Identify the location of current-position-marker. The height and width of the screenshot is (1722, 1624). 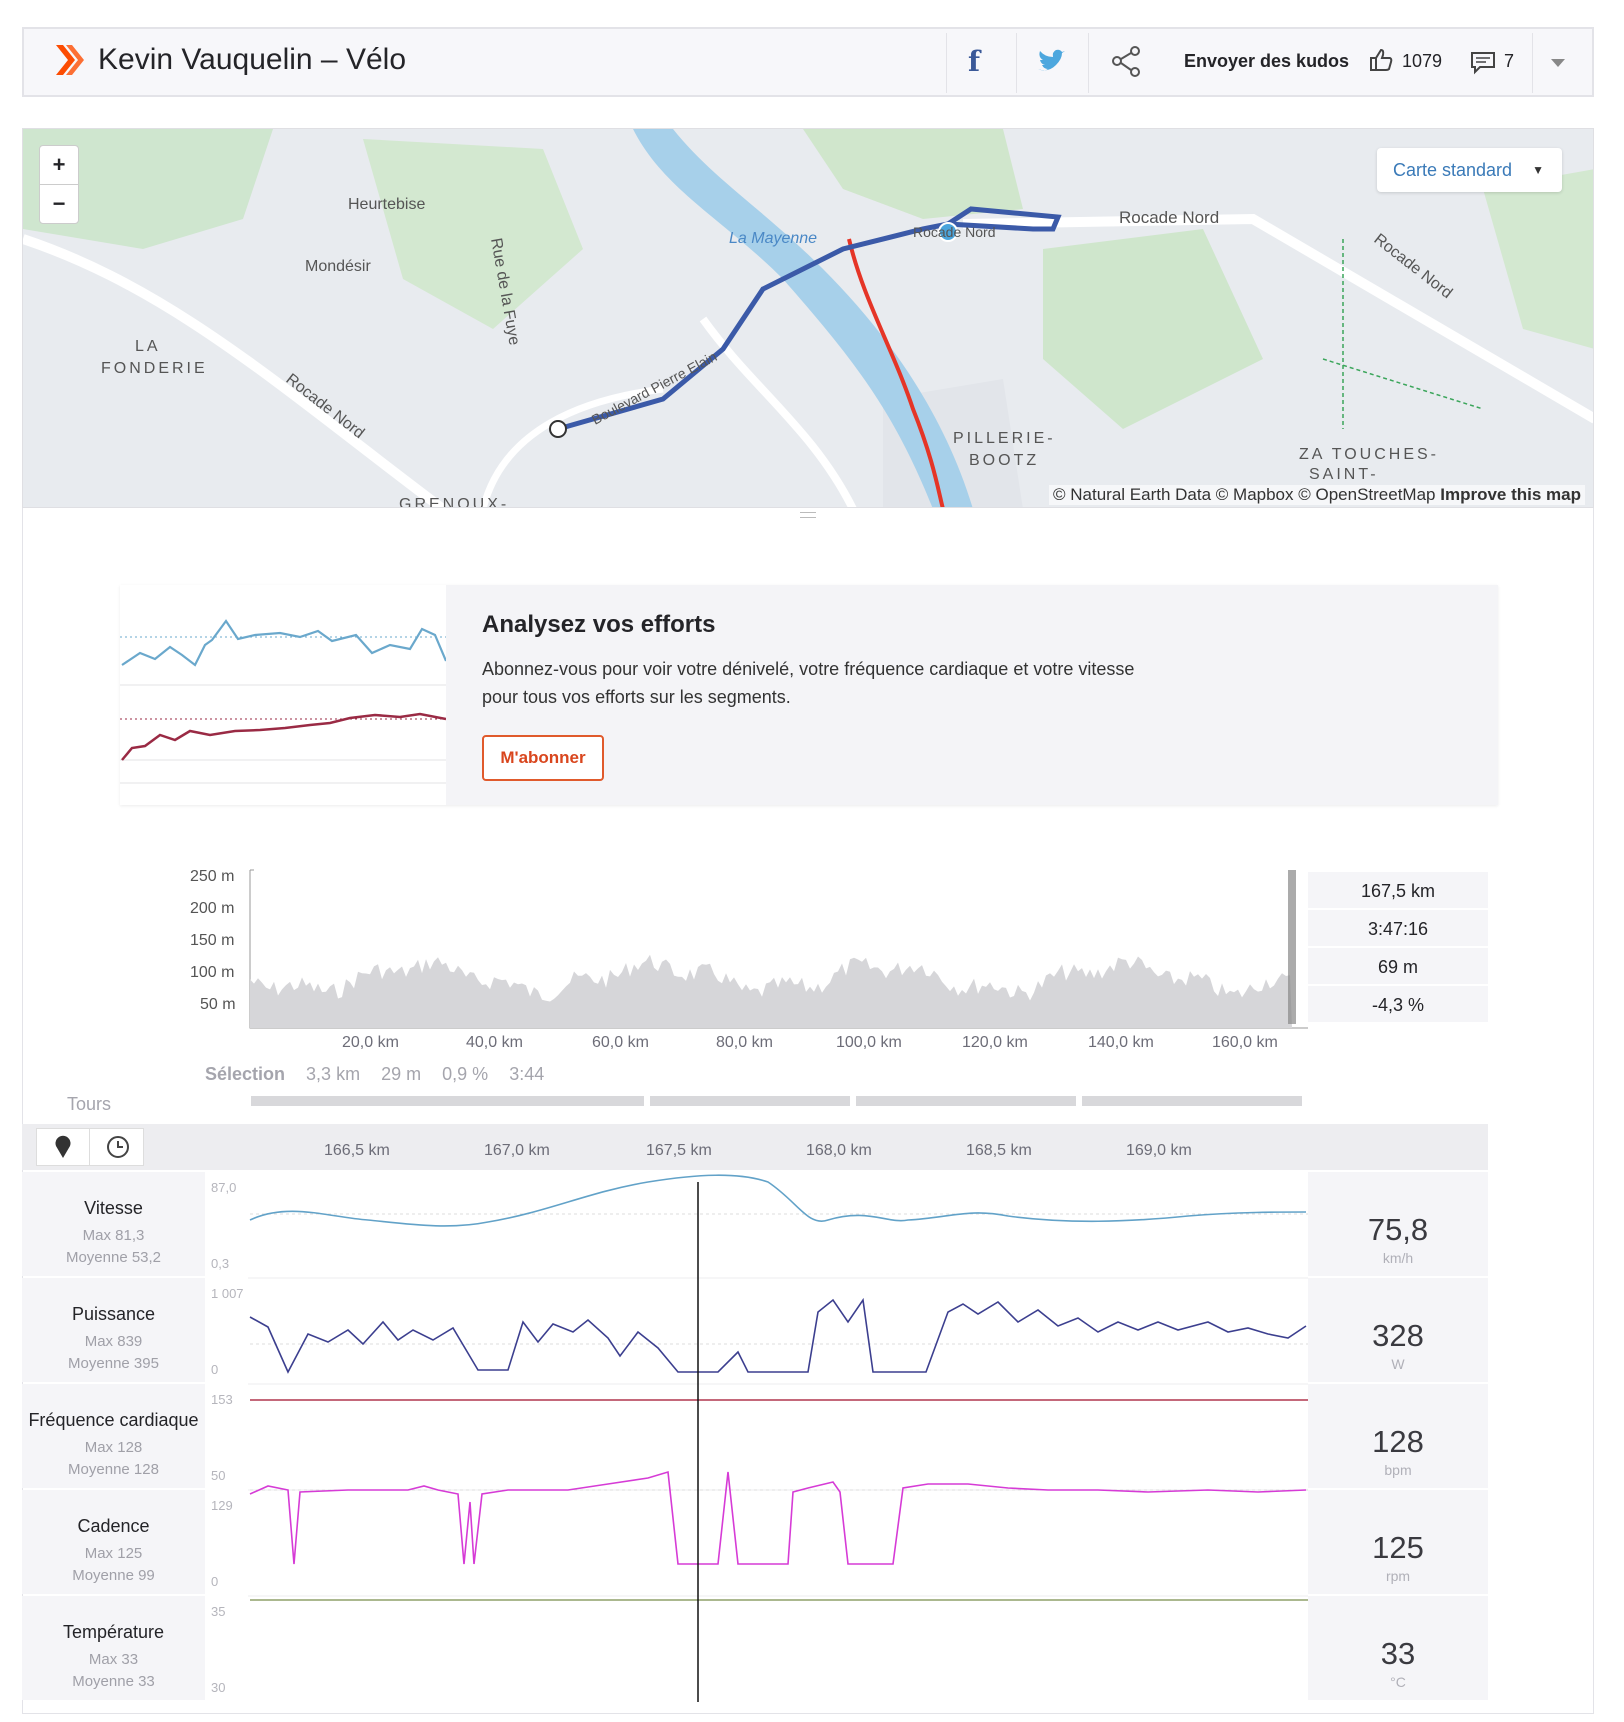
(948, 232).